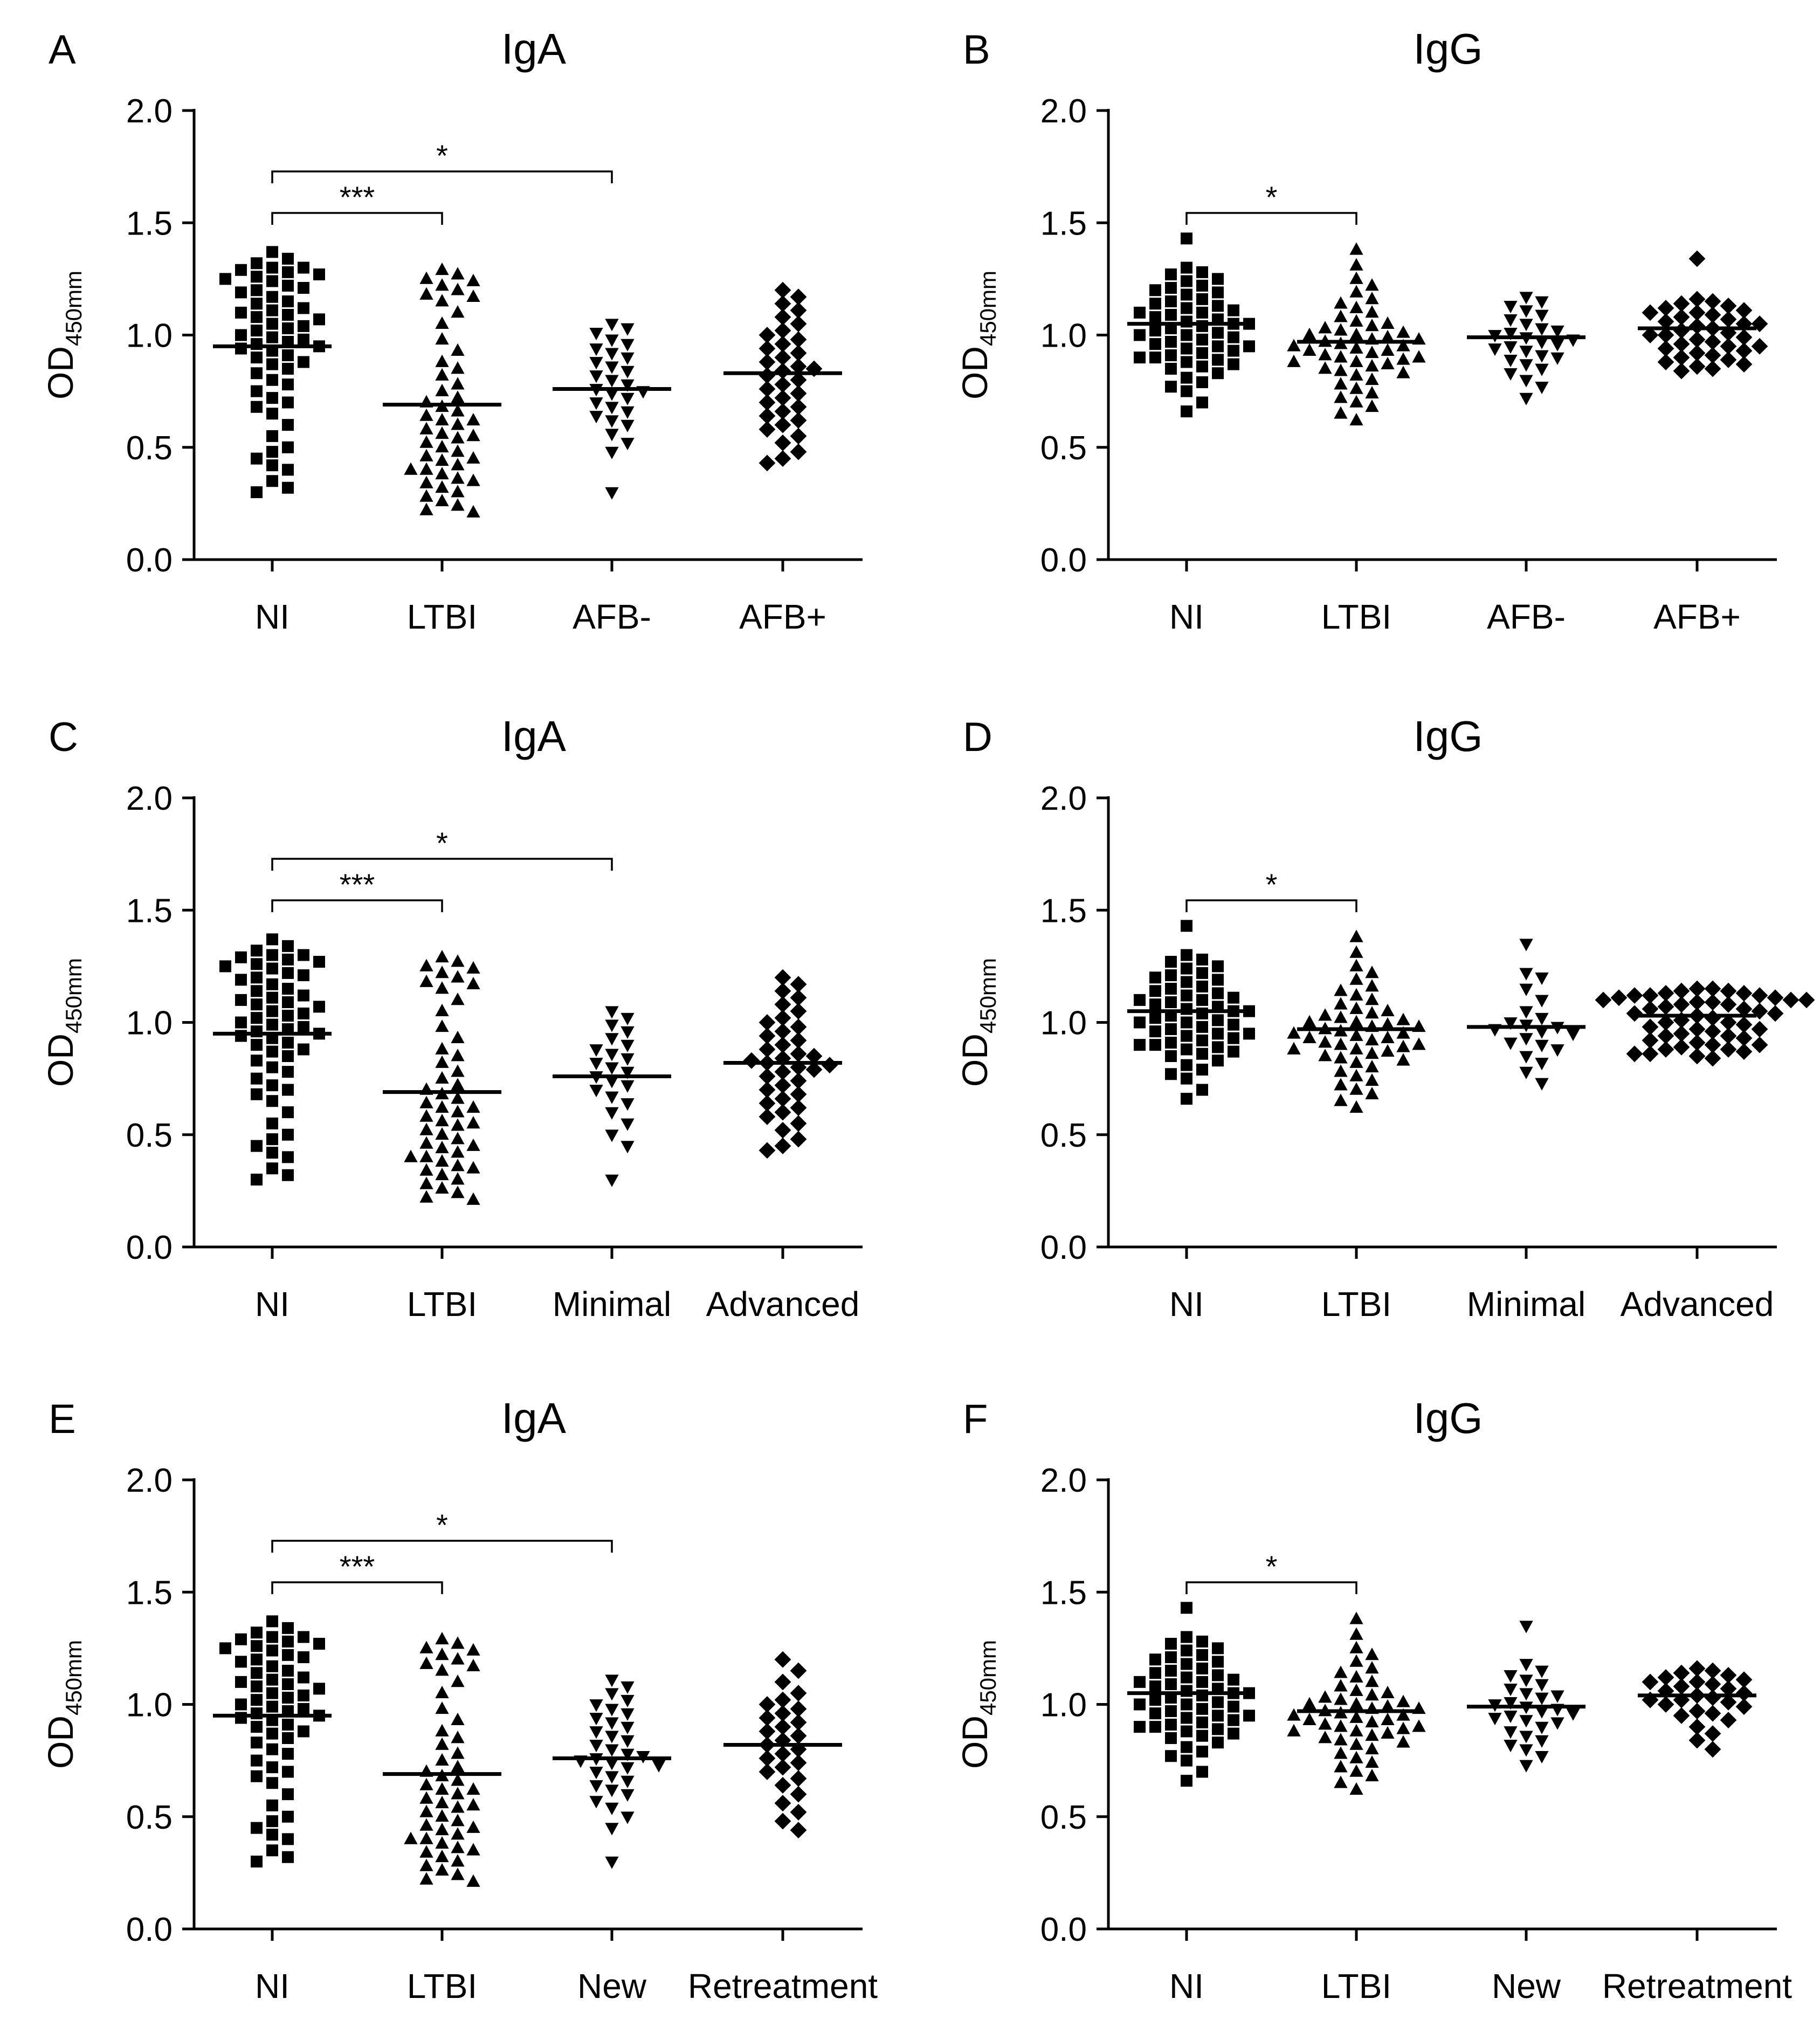  What do you see at coordinates (1356, 1703) in the screenshot?
I see `series-ltbi` at bounding box center [1356, 1703].